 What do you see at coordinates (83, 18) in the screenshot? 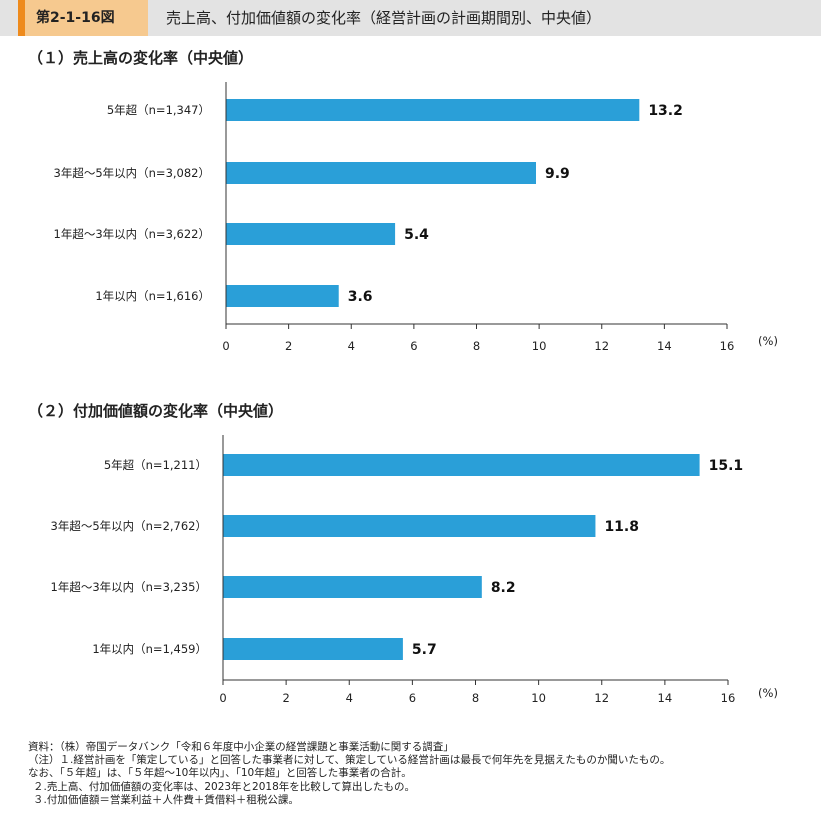
I see `figure-number: 第2-1-16図` at bounding box center [83, 18].